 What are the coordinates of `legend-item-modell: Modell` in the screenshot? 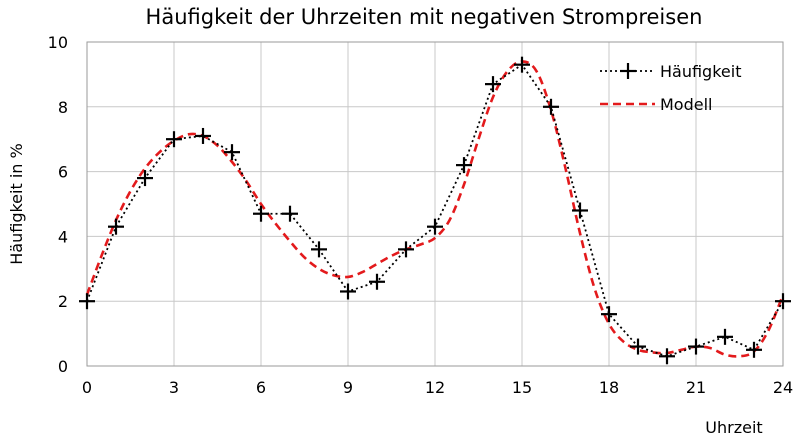 It's located at (656, 104).